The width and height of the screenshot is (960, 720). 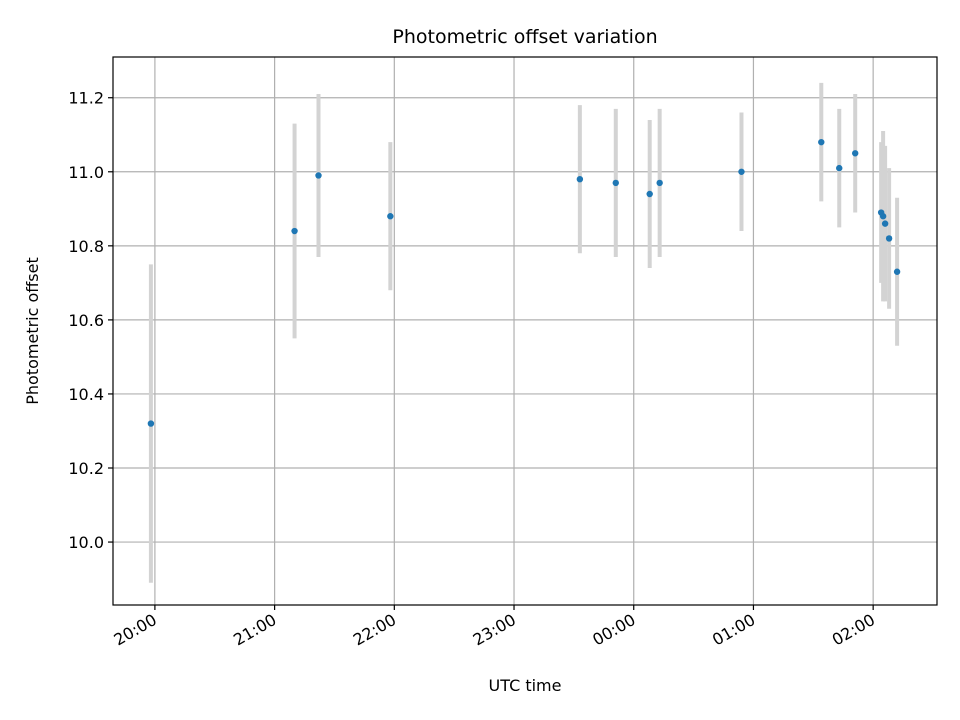 I want to click on x-tick-label: 22:00, so click(x=374, y=630).